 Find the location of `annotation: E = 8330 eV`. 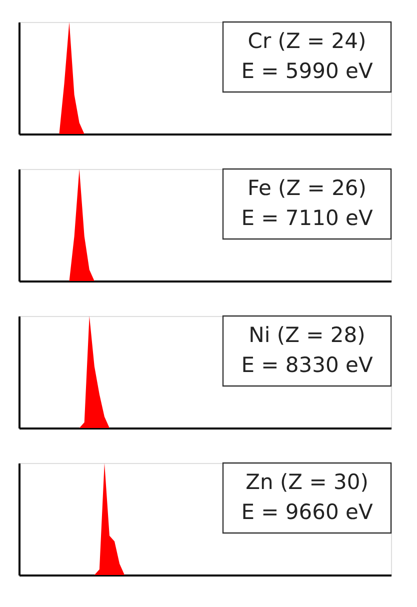

annotation: E = 8330 eV is located at coordinates (307, 365).